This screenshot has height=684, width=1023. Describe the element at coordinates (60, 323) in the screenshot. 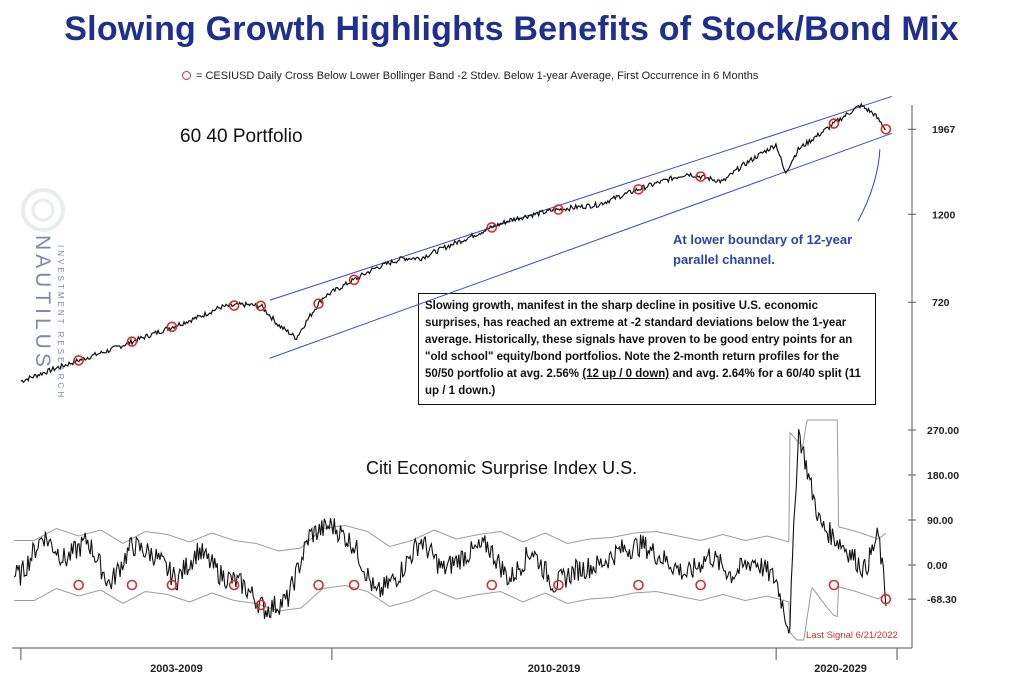

I see `watermark-subtitle: INVESTMENT RESEARCH` at that location.